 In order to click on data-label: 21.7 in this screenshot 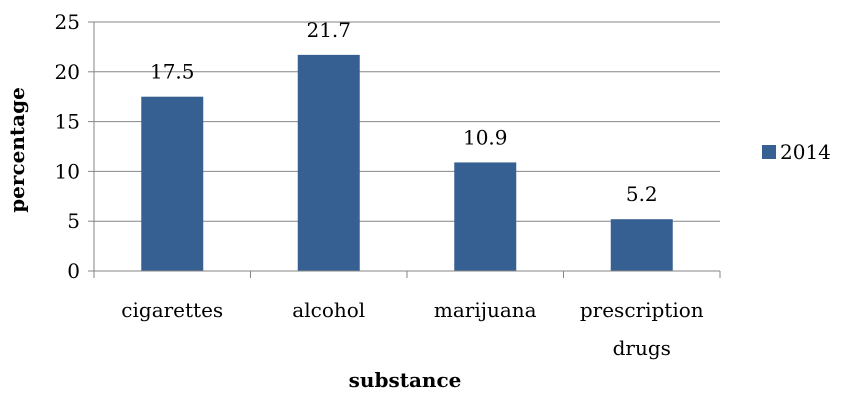, I will do `click(328, 30)`.